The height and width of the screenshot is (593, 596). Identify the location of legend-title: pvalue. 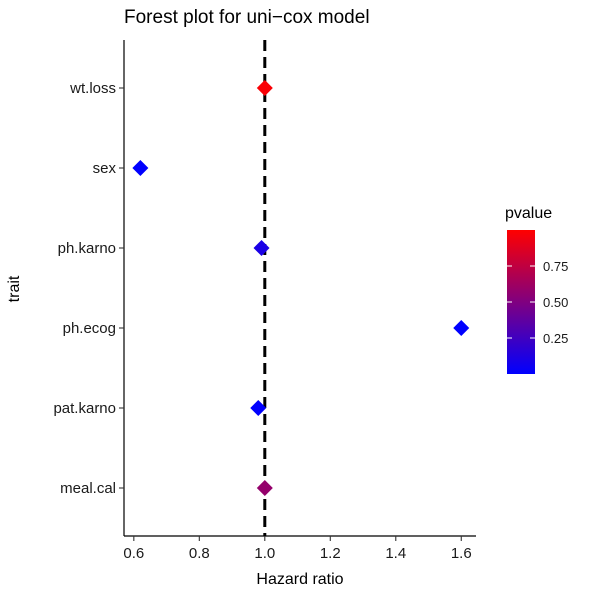
(528, 213).